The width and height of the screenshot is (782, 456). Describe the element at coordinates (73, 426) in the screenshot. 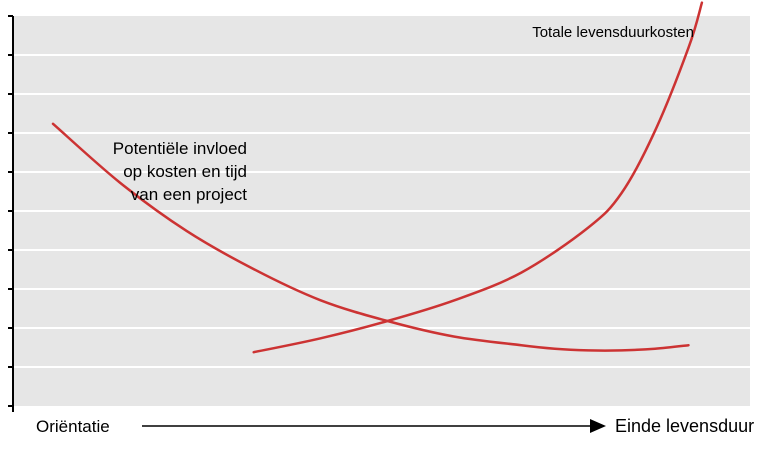

I see `x-axis-start-label: Oriëntatie` at that location.